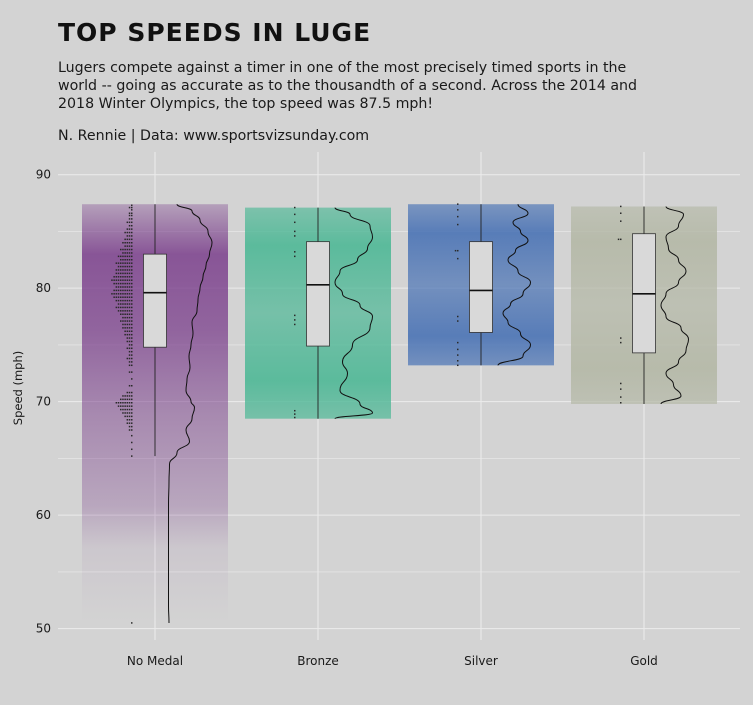 The width and height of the screenshot is (753, 705). Describe the element at coordinates (43, 288) in the screenshot. I see `y-tick-label: 80` at that location.